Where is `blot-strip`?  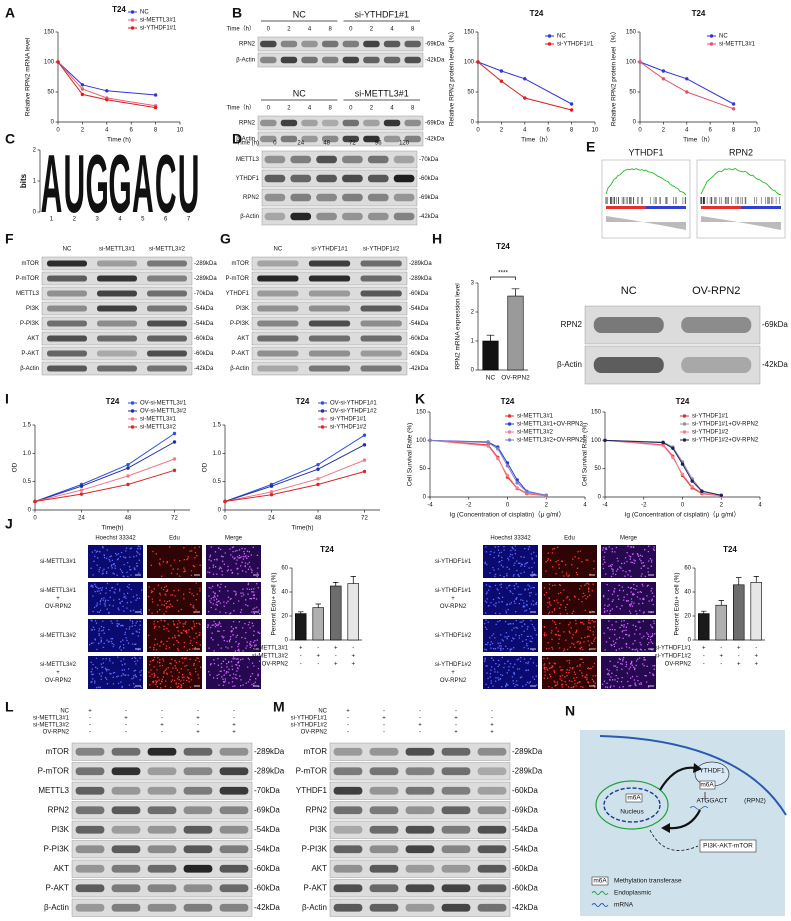
blot-strip is located at coordinates (339, 159).